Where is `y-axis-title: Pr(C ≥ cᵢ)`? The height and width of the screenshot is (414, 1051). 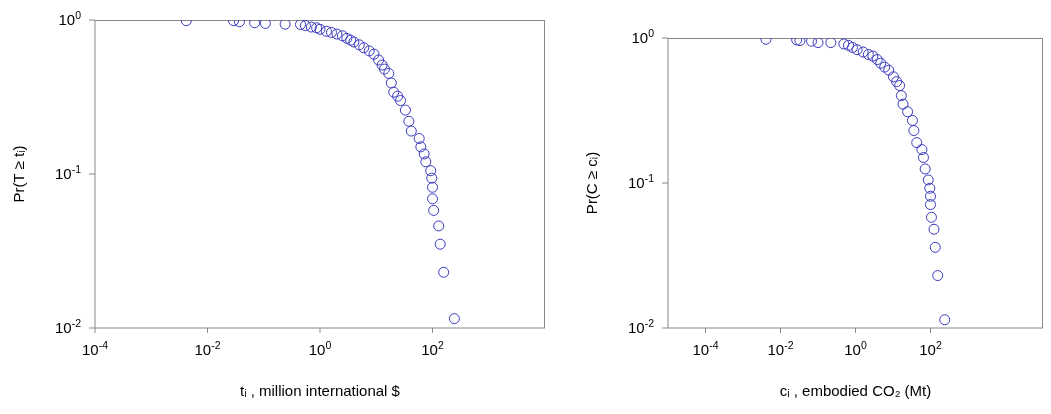 y-axis-title: Pr(C ≥ cᵢ) is located at coordinates (591, 183).